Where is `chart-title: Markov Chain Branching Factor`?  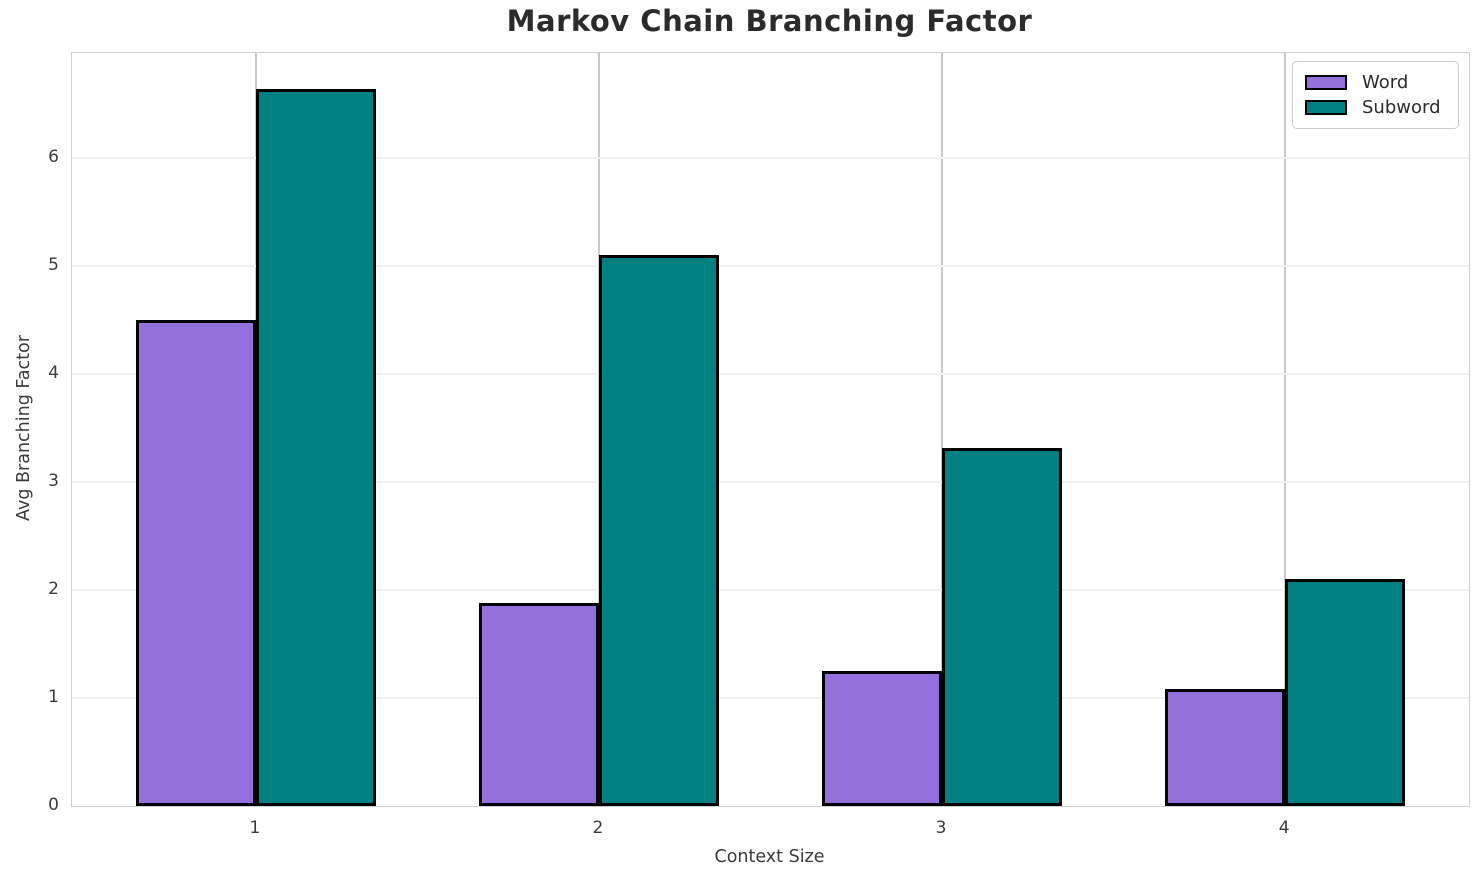
chart-title: Markov Chain Branching Factor is located at coordinates (769, 21).